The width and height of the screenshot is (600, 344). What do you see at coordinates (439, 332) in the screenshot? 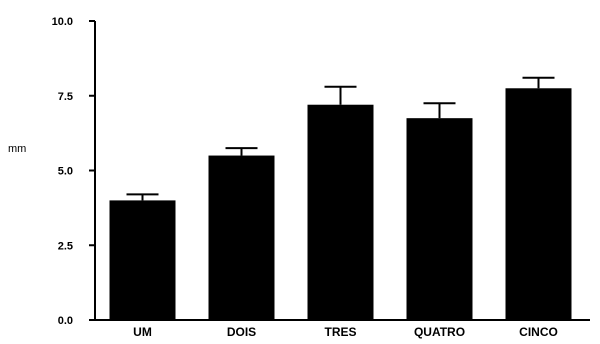
I see `x-tick-label: QUATRO` at bounding box center [439, 332].